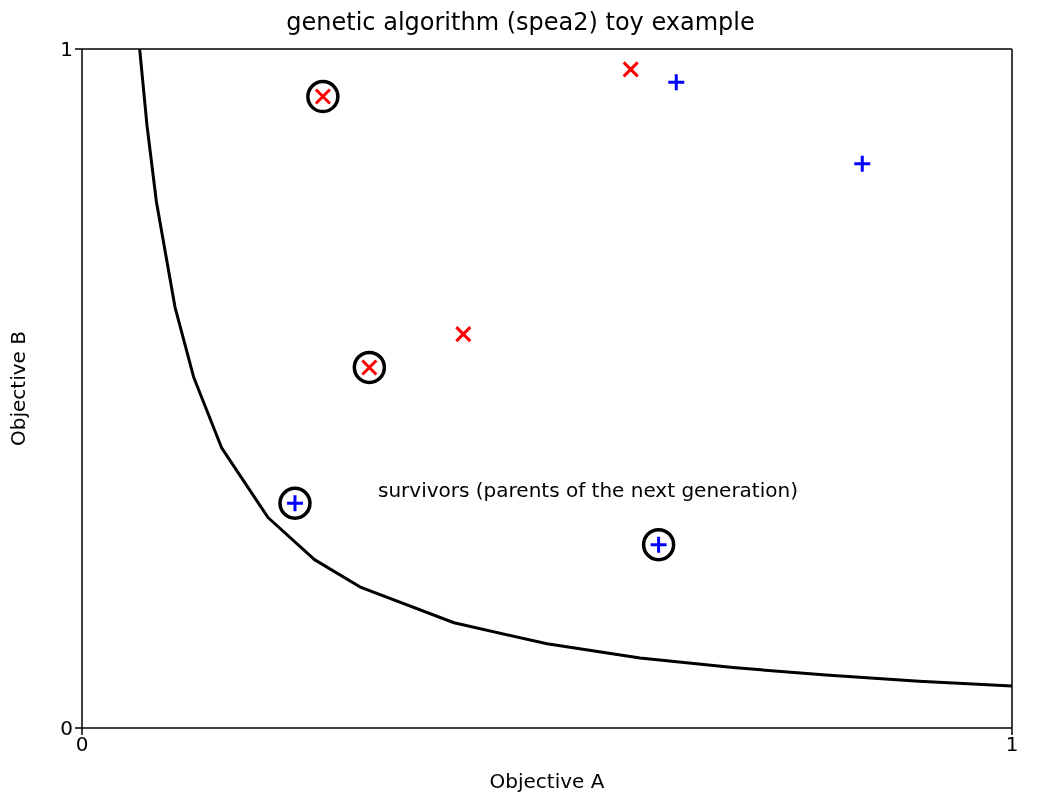  What do you see at coordinates (520, 22) in the screenshot?
I see `chart-title: genetic algorithm (spea2) toy example` at bounding box center [520, 22].